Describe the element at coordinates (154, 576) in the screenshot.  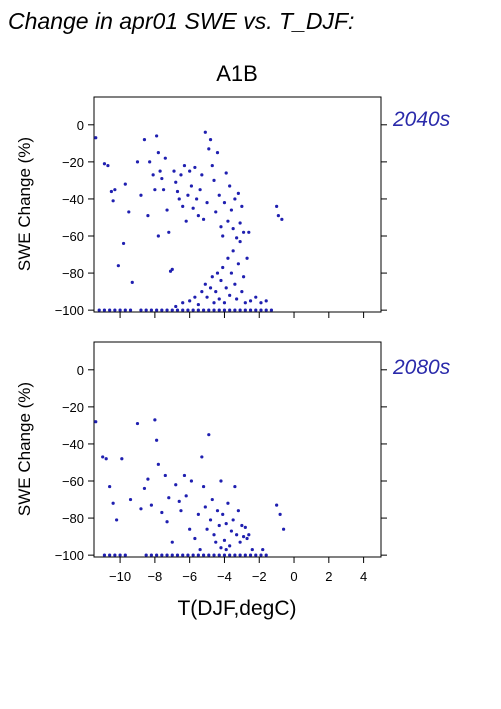
I see `x-tick-label: −8` at that location.